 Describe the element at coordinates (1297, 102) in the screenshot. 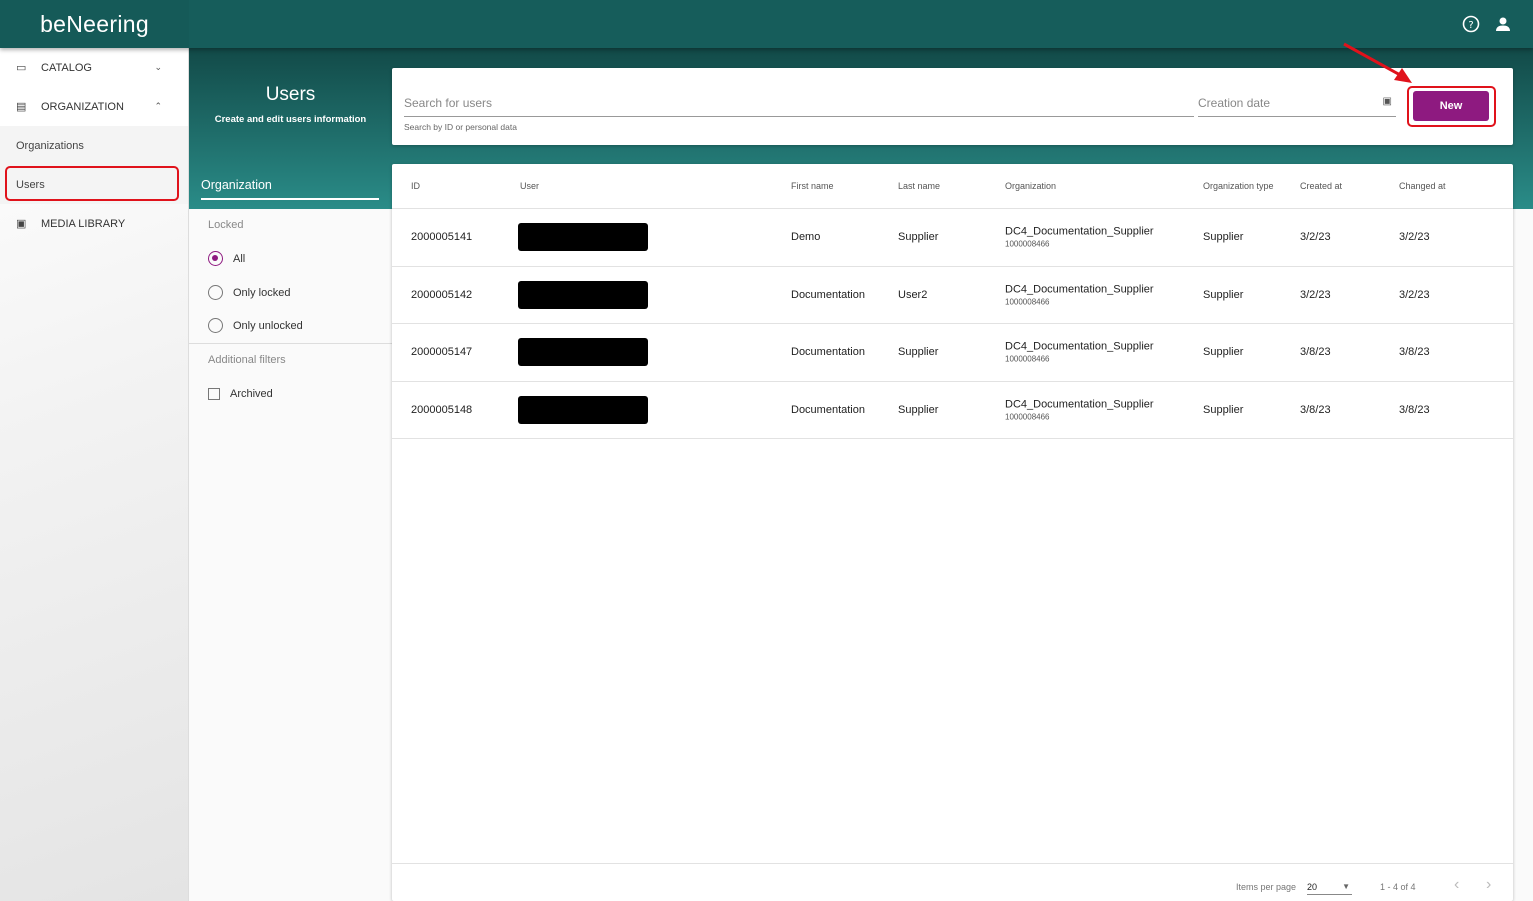

I see `creation-date-input: Creation date ▣` at that location.